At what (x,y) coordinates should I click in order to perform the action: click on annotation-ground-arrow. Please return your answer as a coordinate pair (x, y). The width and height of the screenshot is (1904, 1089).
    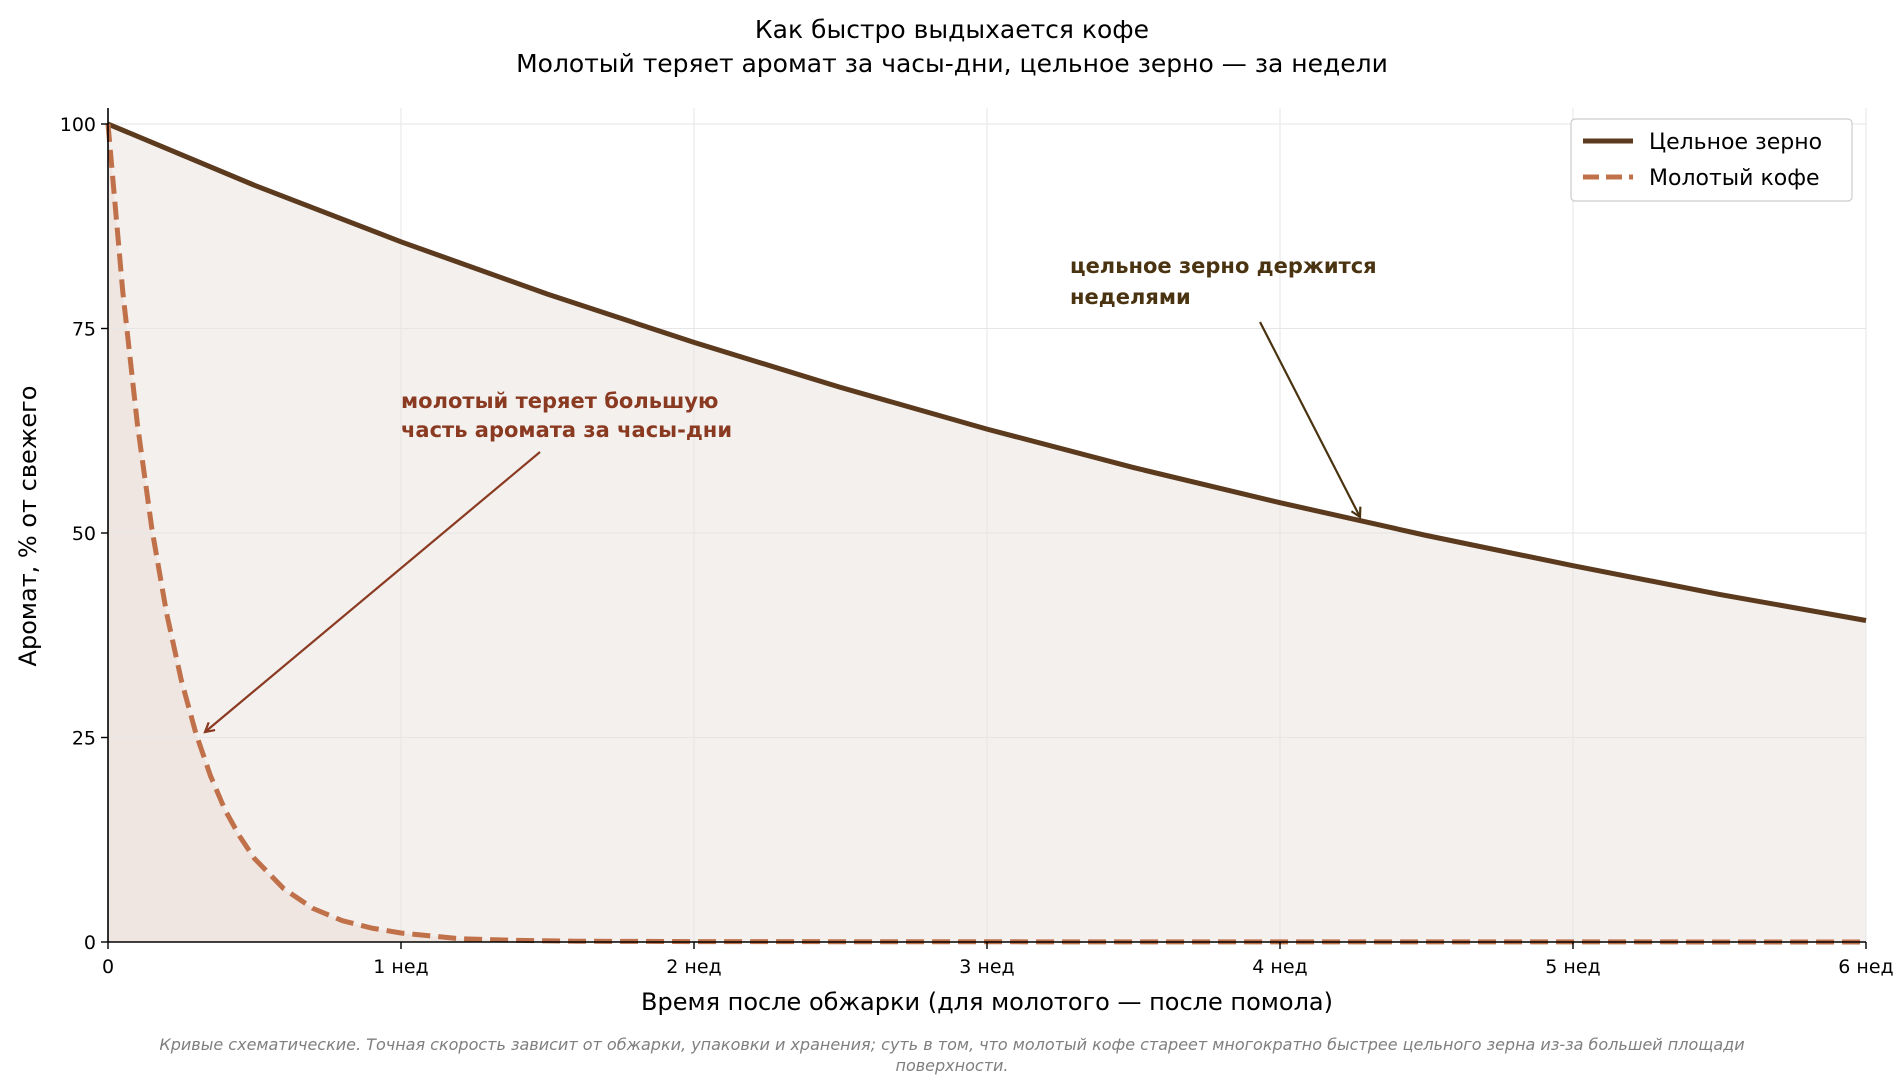
    Looking at the image, I should click on (373, 591).